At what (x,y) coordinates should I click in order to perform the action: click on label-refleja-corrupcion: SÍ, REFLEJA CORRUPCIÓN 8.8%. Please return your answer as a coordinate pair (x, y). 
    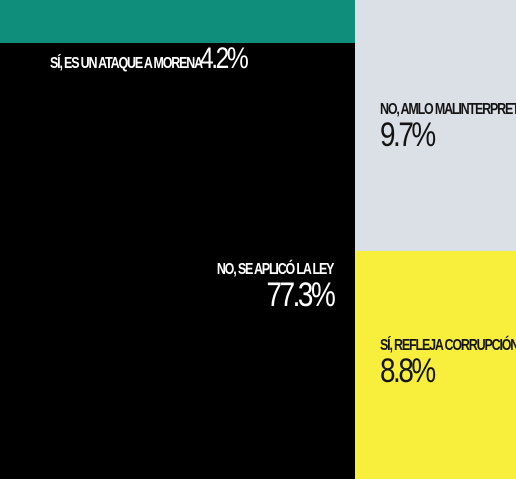
    Looking at the image, I should click on (448, 363).